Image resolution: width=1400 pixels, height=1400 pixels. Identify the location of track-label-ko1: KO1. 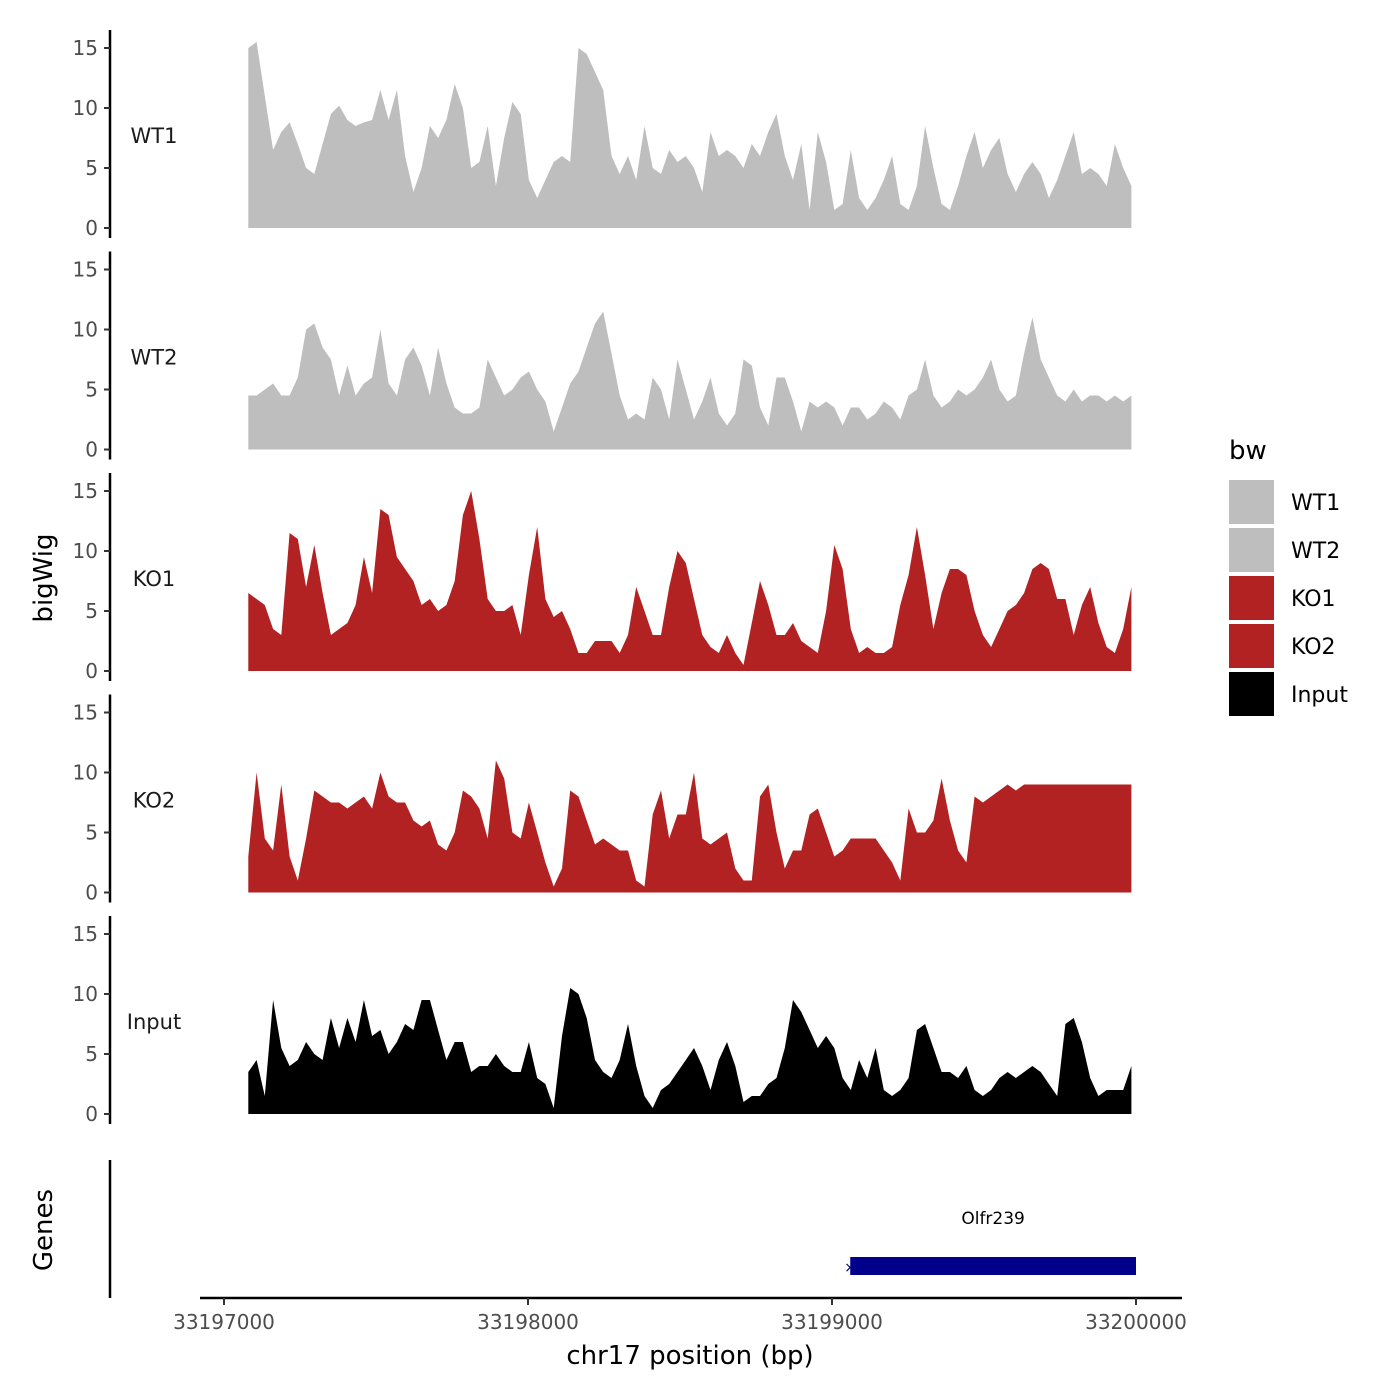
(154, 579).